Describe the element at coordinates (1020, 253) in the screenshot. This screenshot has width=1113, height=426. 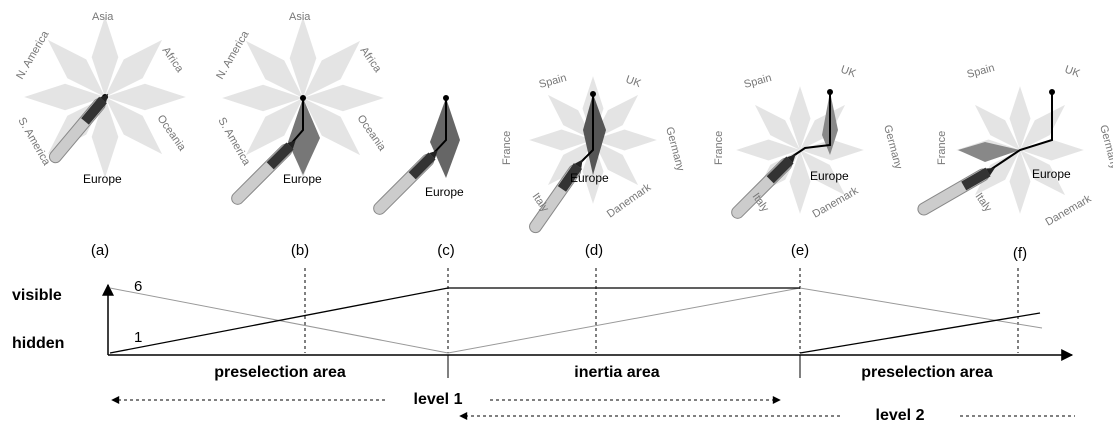
I see `step-label: (f)` at that location.